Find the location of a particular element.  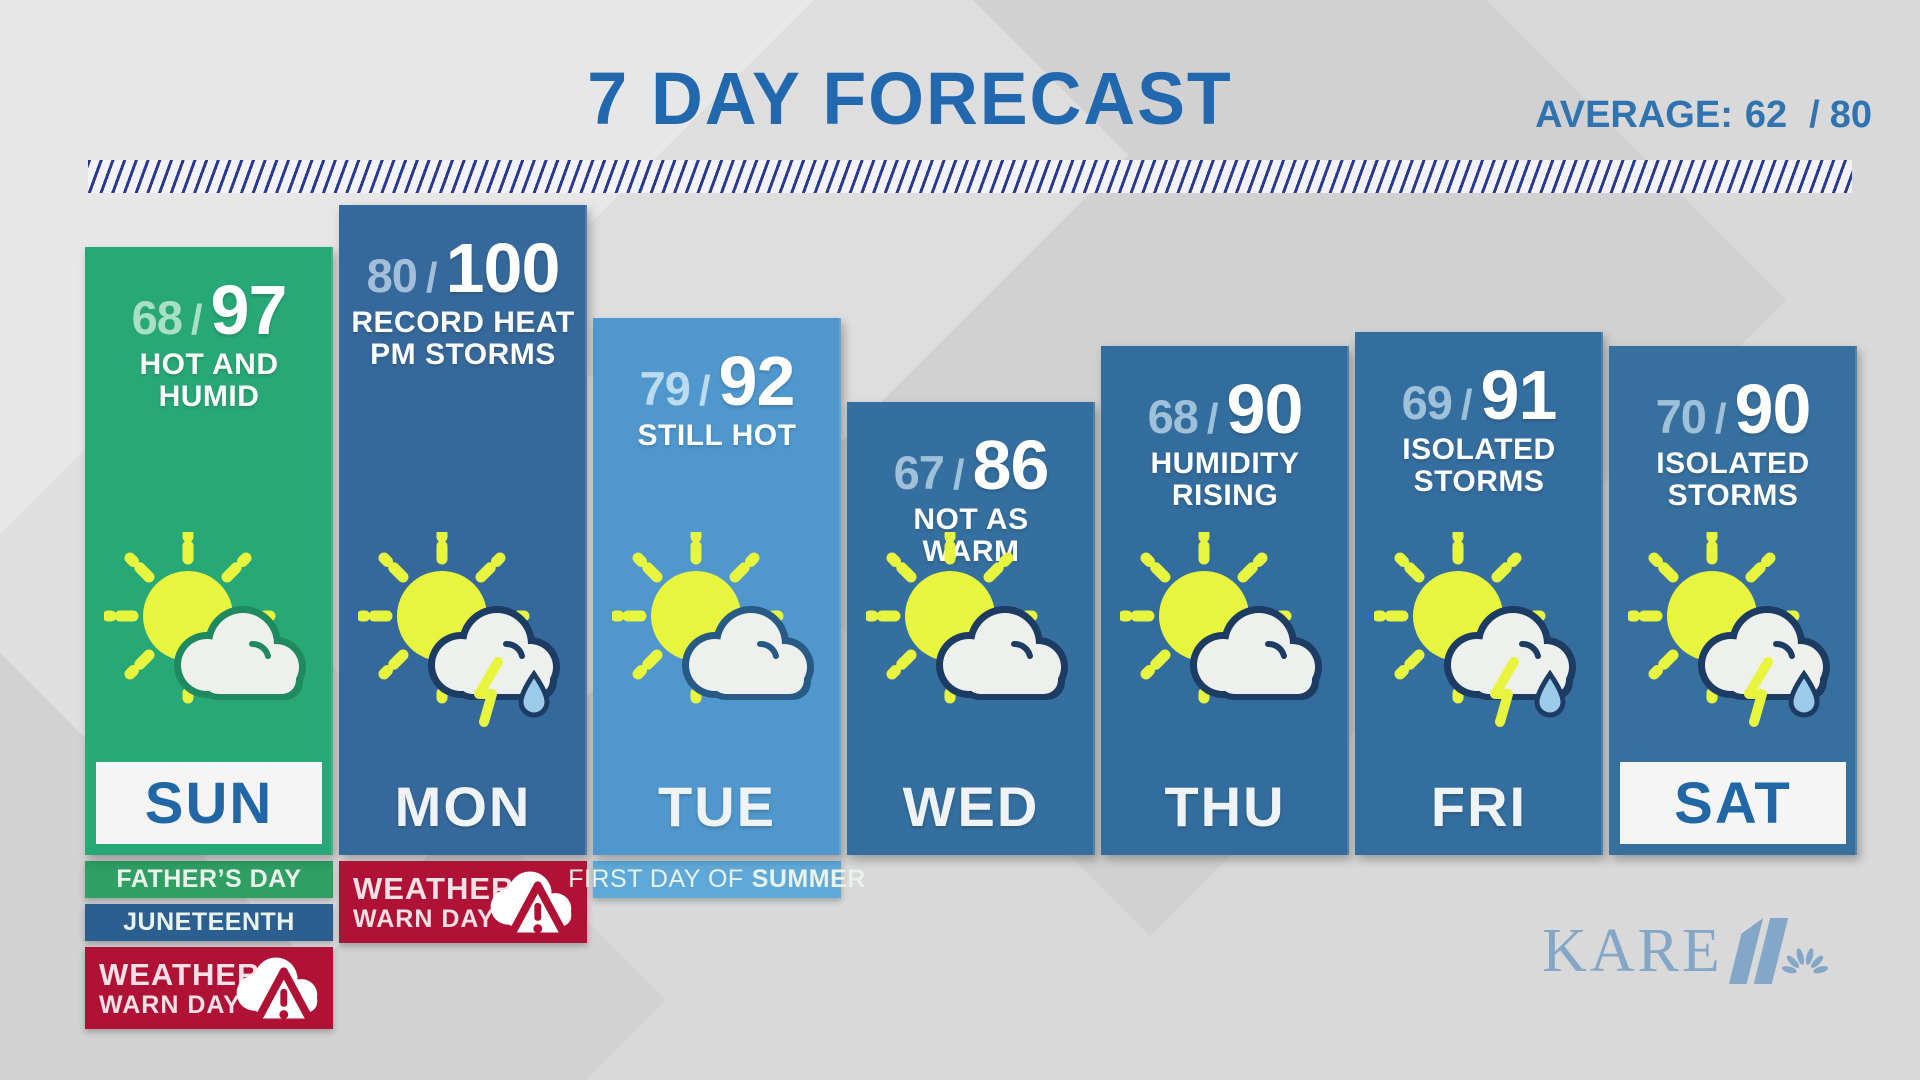

temps-row: 79 / 92 is located at coordinates (717, 367).